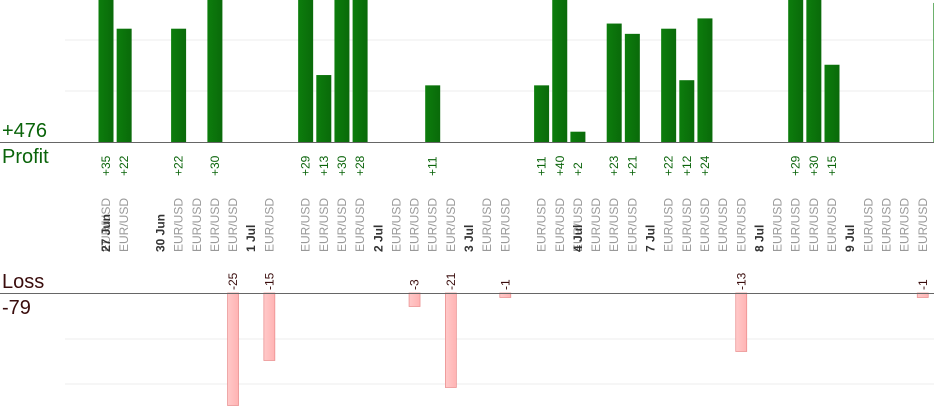 This screenshot has width=934, height=420. What do you see at coordinates (578, 238) in the screenshot?
I see `date-label: 4 Jul` at bounding box center [578, 238].